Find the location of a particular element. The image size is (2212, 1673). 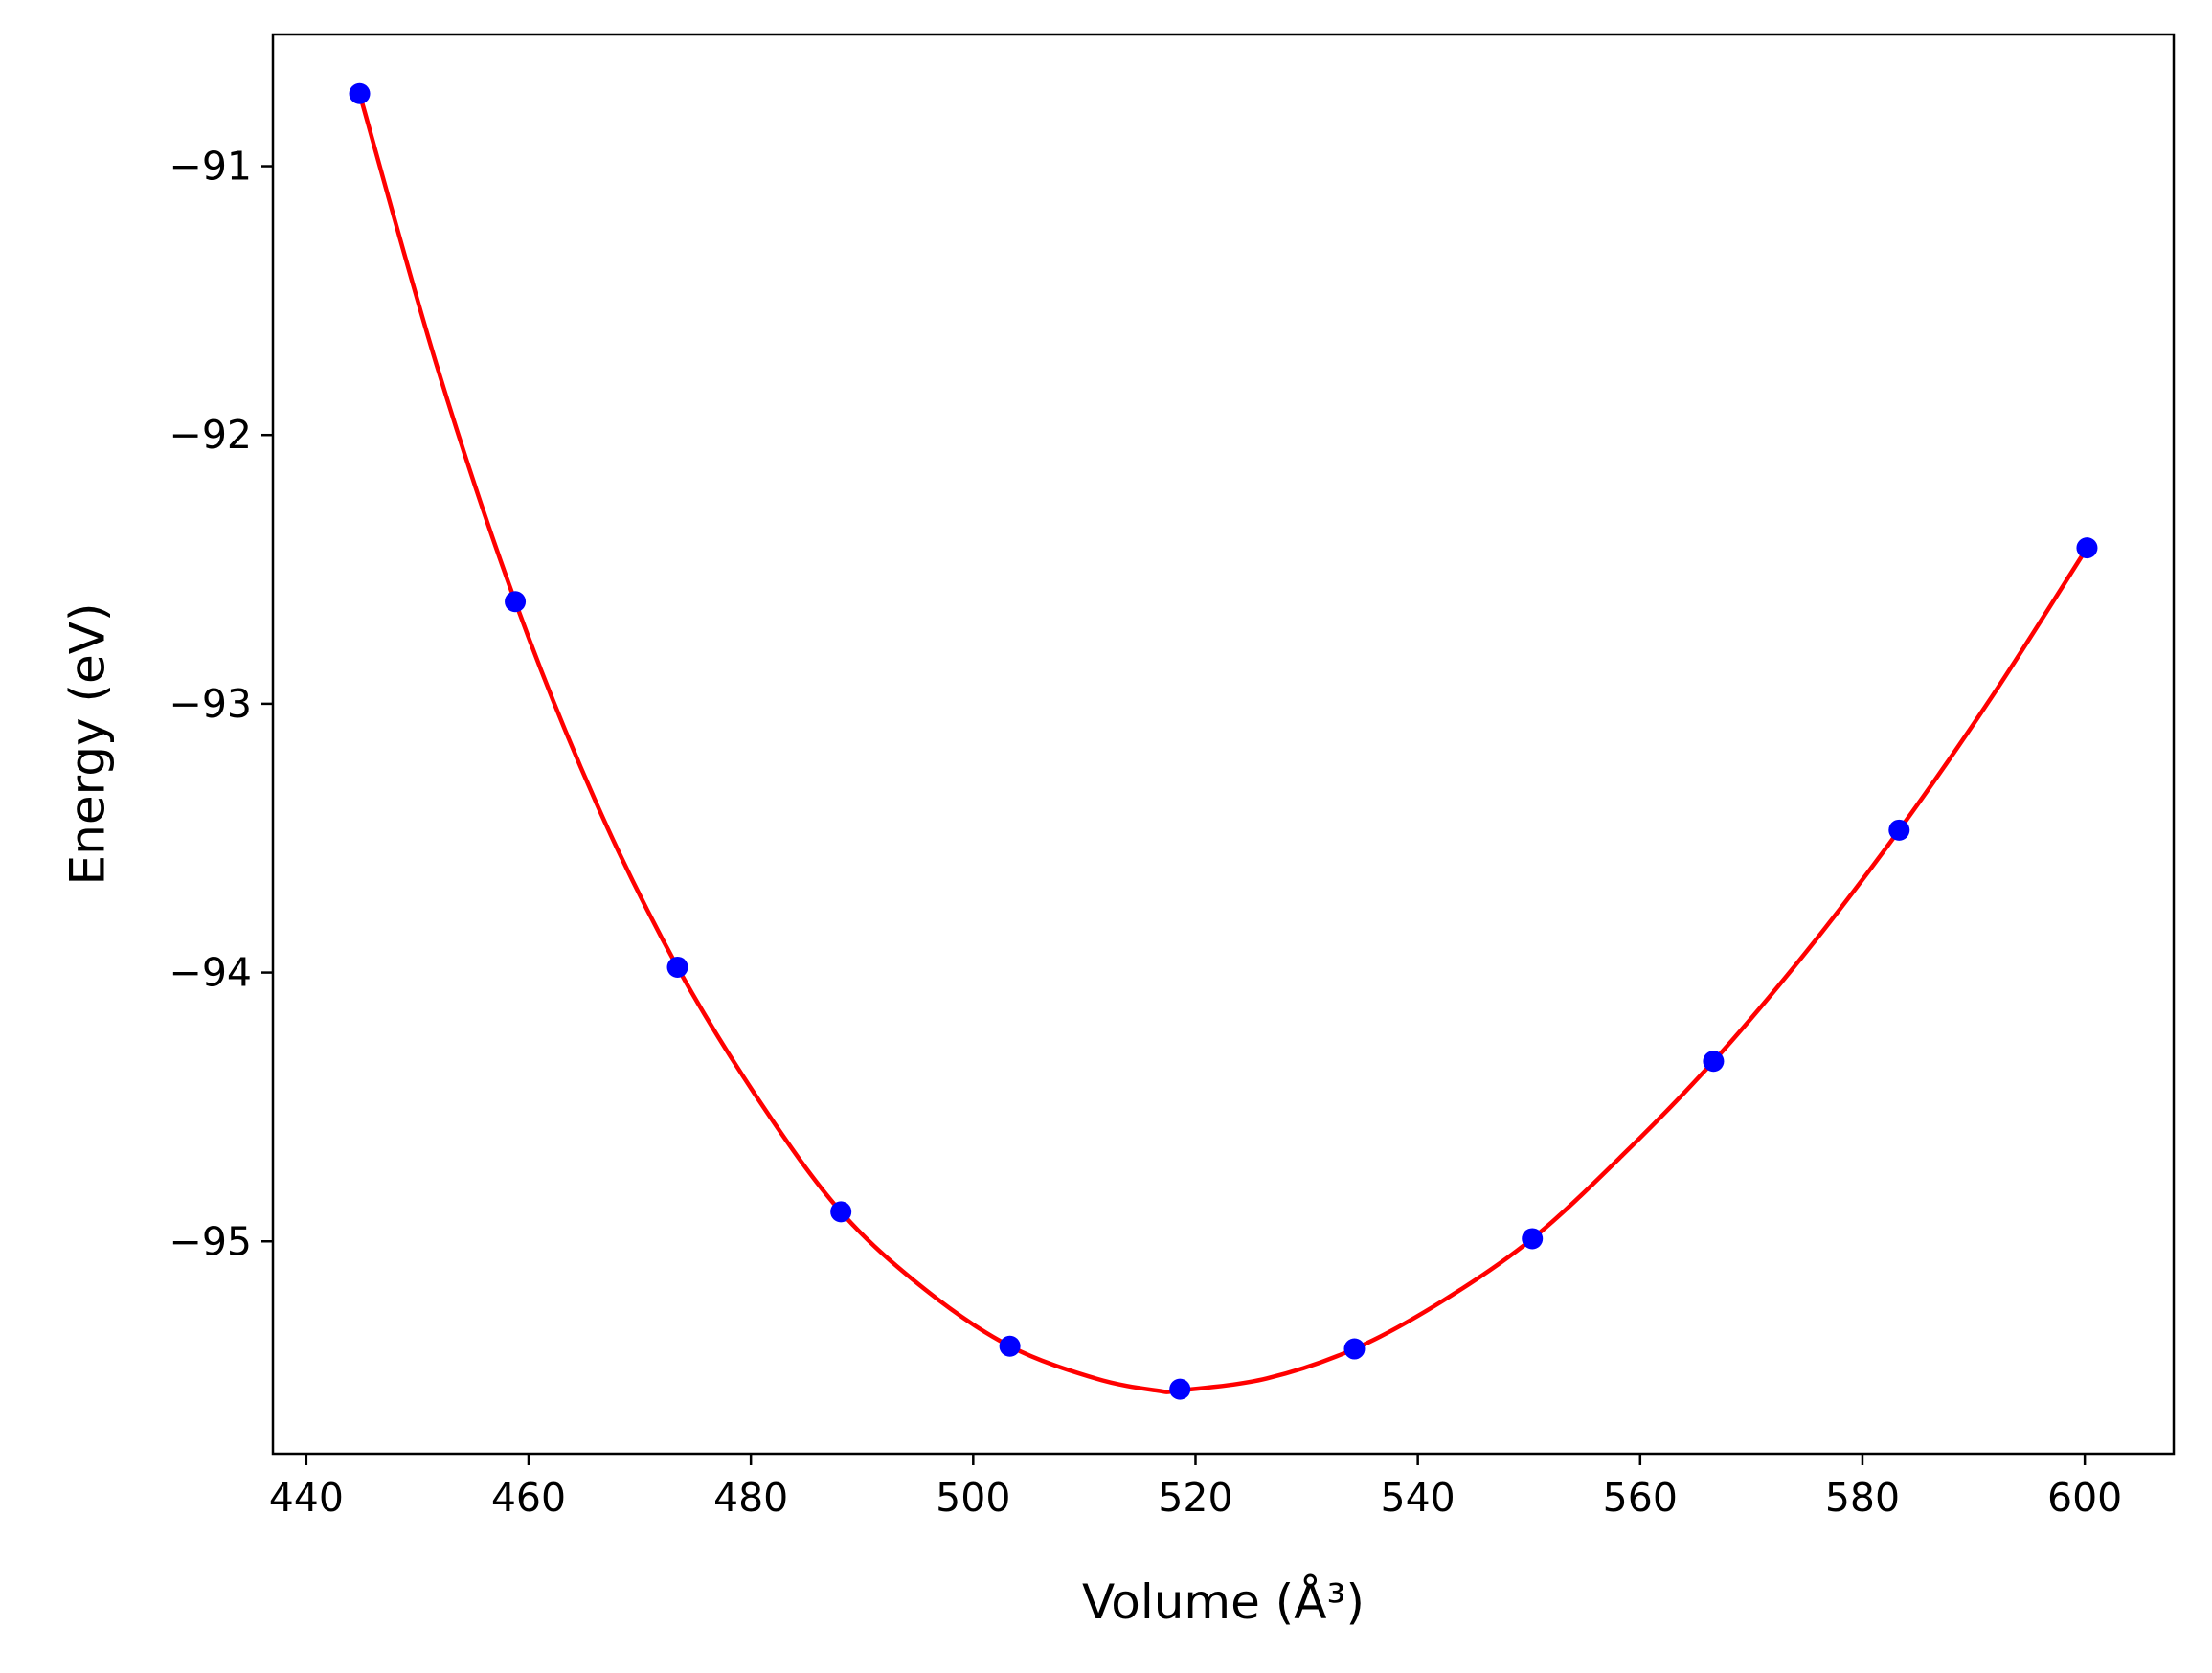

x-tick-label: 580 is located at coordinates (1862, 1498).